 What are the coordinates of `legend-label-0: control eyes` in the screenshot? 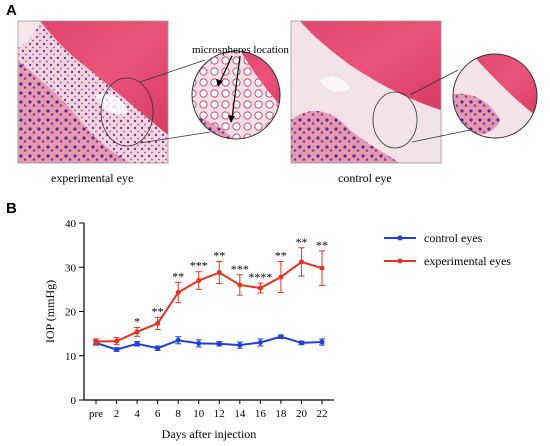 It's located at (453, 238).